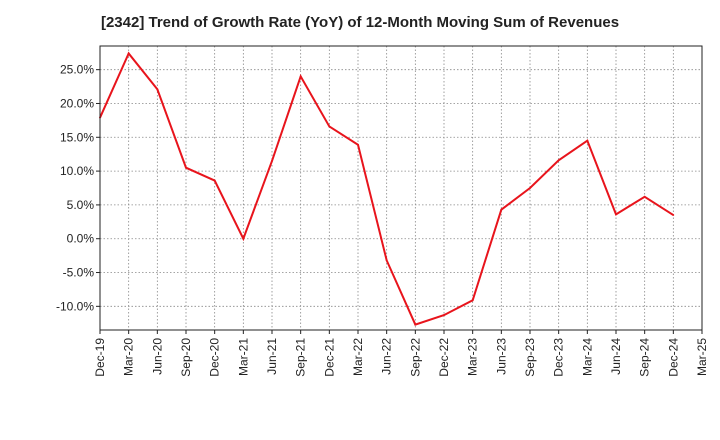 The width and height of the screenshot is (720, 440). I want to click on x-tick-label: Jun-20, so click(157, 356).